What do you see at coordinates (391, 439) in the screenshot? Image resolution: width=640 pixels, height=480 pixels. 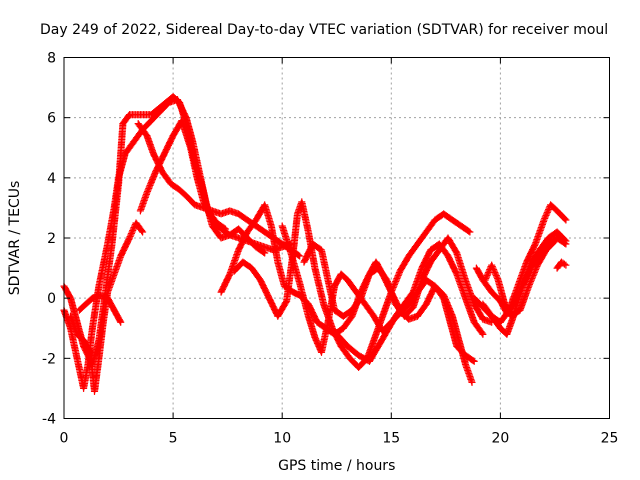 I see `x-tick-label: 15` at bounding box center [391, 439].